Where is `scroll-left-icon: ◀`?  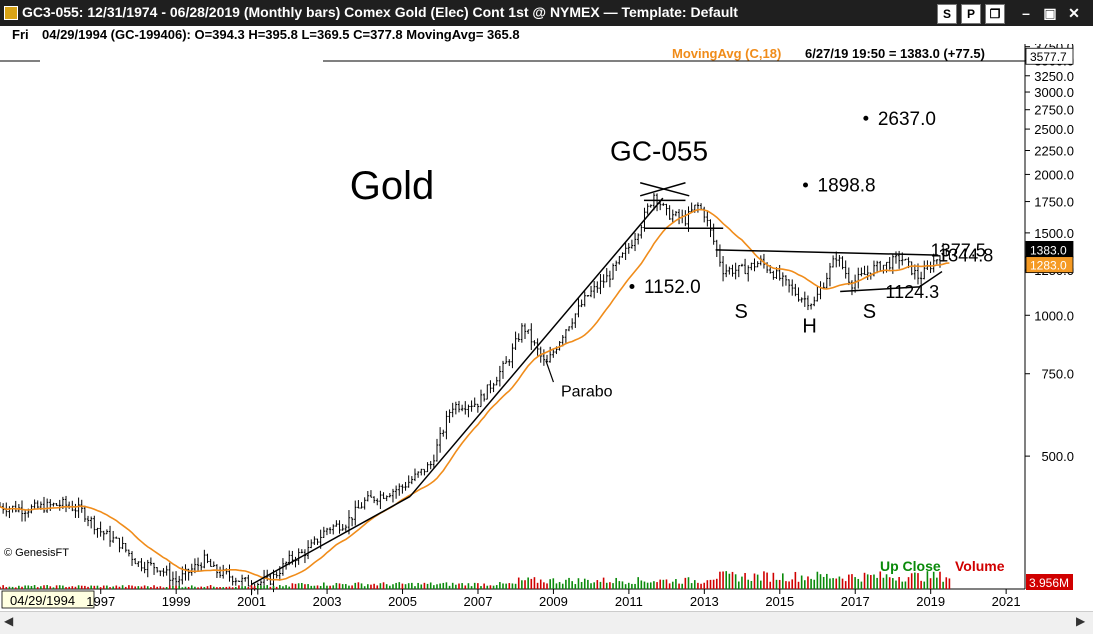
scroll-left-icon: ◀ is located at coordinates (9, 621).